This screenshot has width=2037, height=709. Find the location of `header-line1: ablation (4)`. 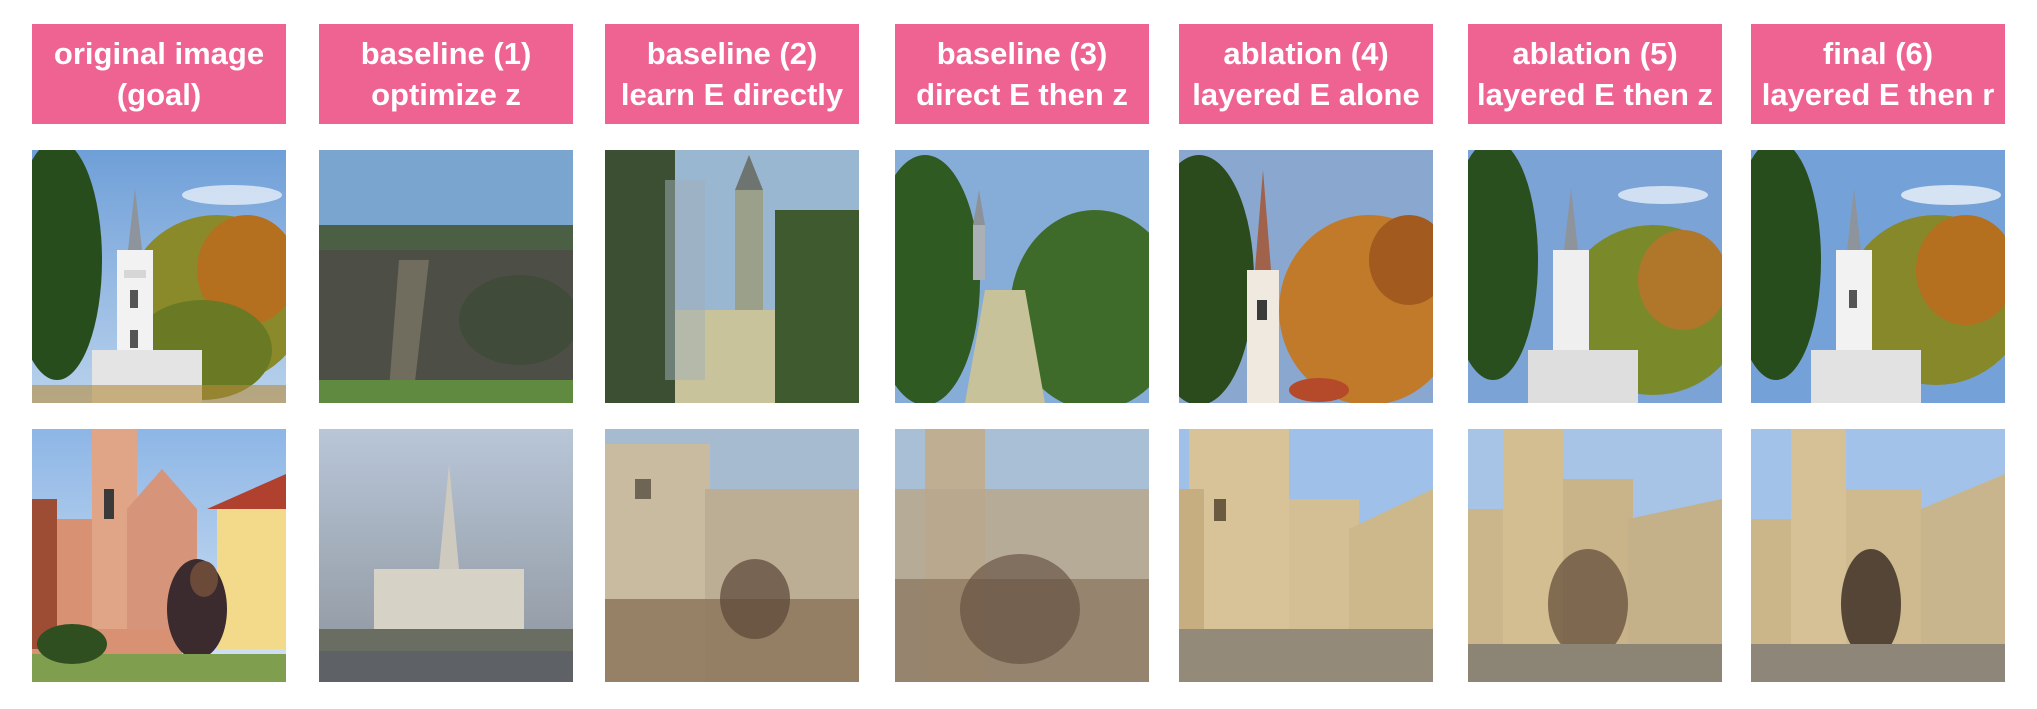

header-line1: ablation (4) is located at coordinates (1306, 53).